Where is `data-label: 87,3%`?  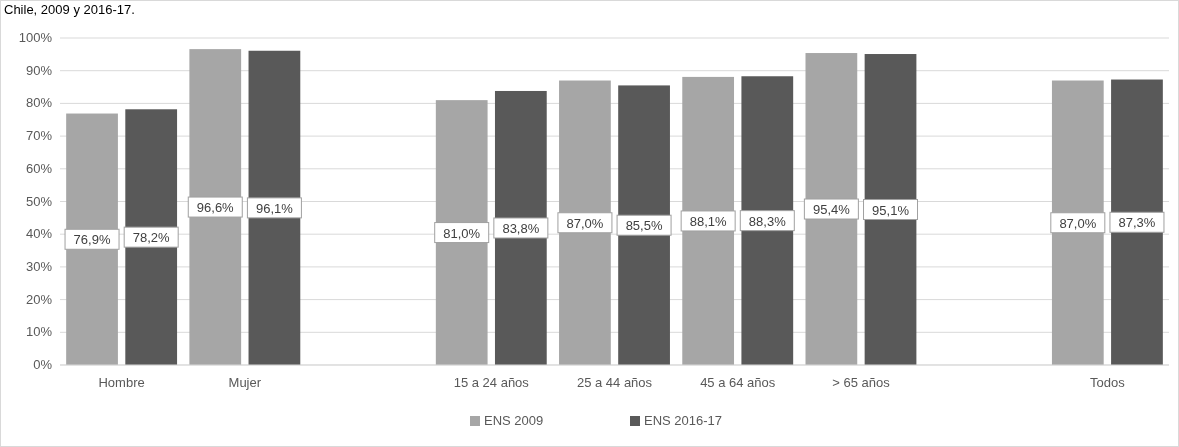
data-label: 87,3% is located at coordinates (1137, 223).